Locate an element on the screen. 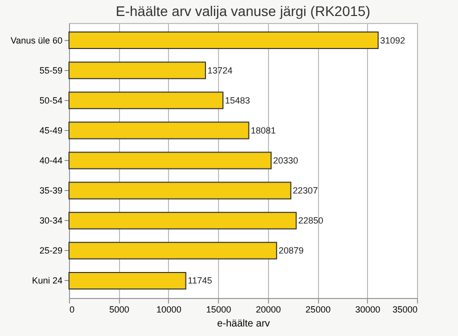  y-tick-label: Vanus üle 60 is located at coordinates (36, 40).